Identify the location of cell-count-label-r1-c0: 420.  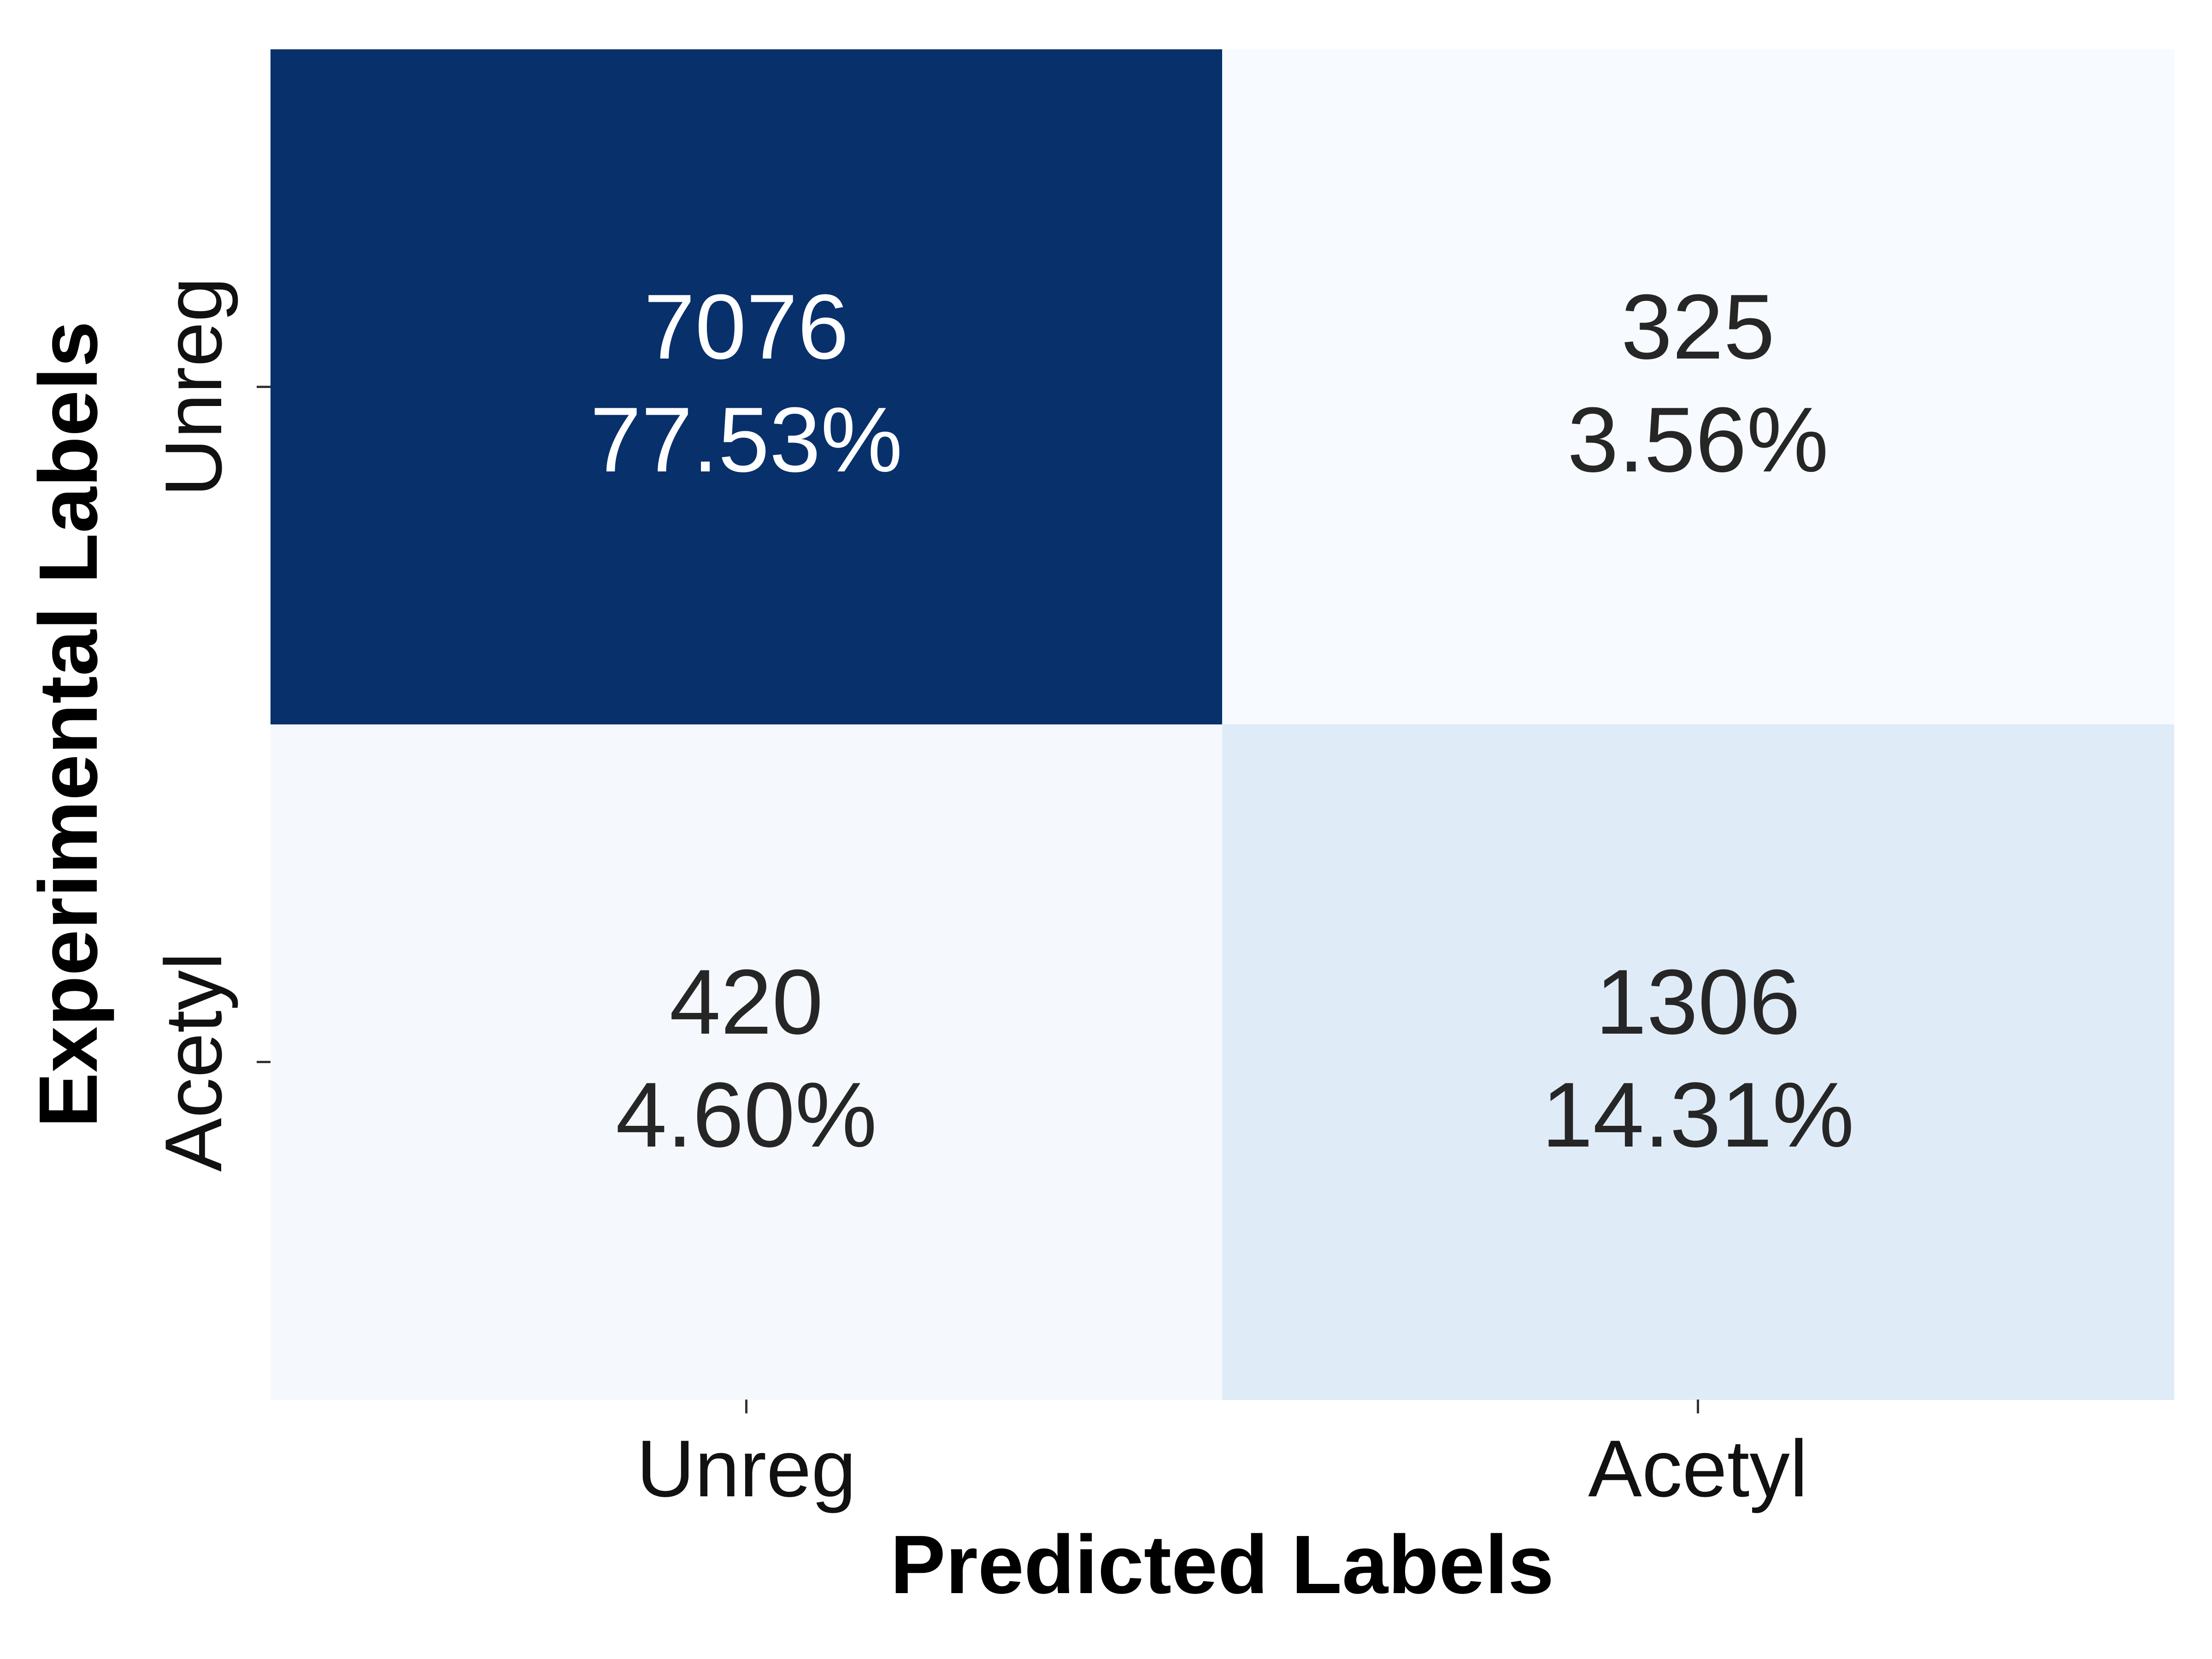
(747, 1002).